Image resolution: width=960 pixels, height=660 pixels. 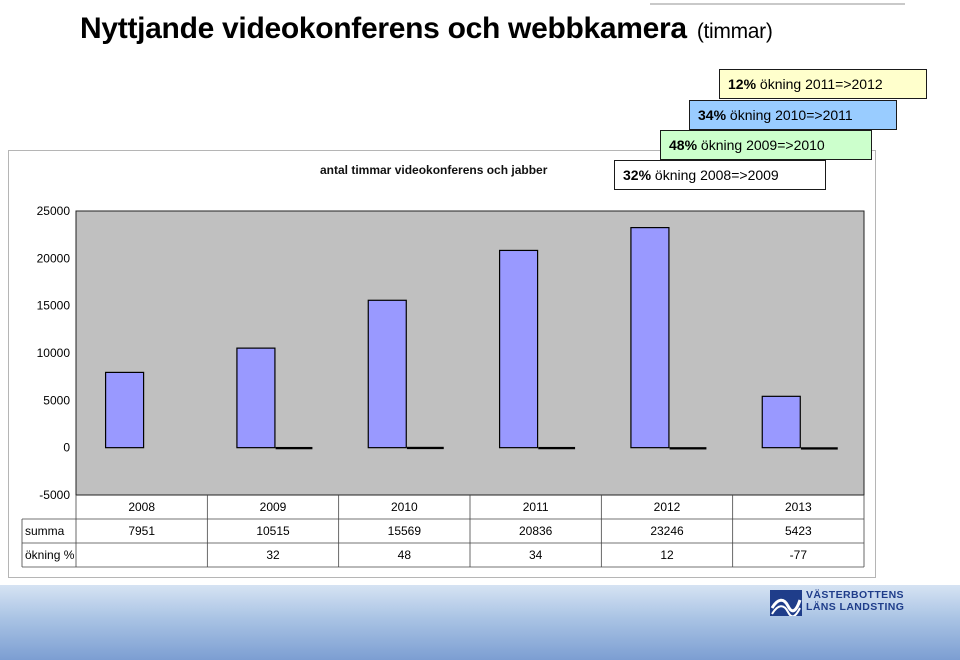 What do you see at coordinates (798, 507) in the screenshot?
I see `table-header-cell: 2013` at bounding box center [798, 507].